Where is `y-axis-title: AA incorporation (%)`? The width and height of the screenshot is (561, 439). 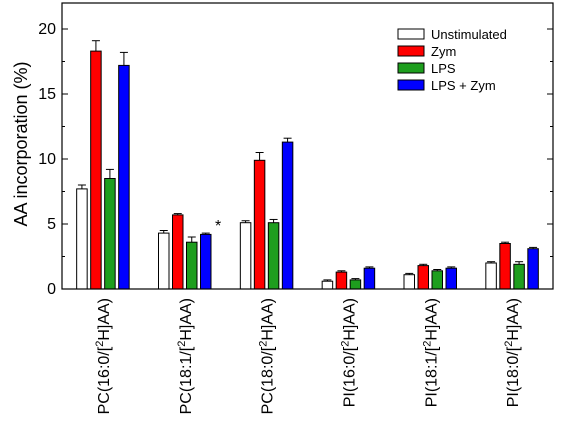
y-axis-title: AA incorporation (%) is located at coordinates (21, 143).